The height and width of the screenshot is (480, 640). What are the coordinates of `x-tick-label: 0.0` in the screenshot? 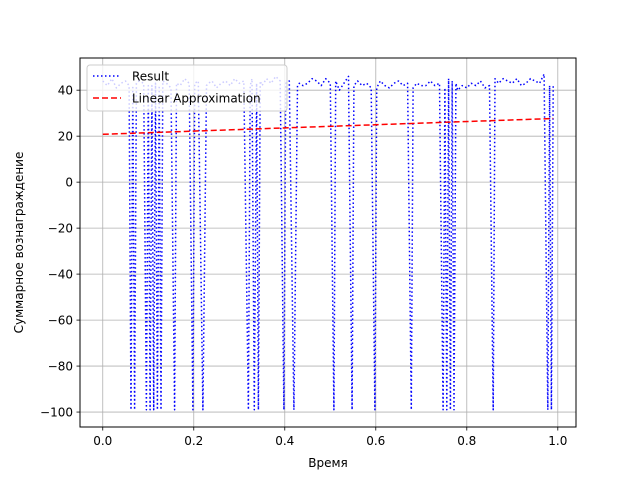 It's located at (102, 441).